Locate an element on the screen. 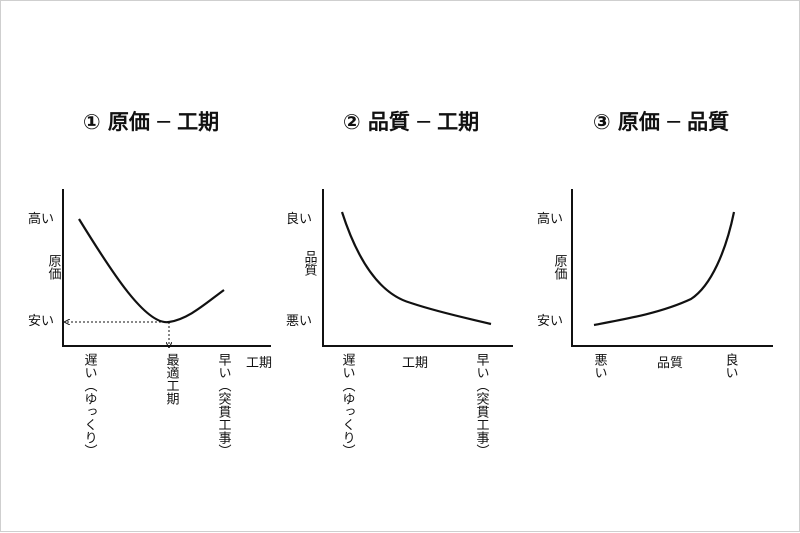  panel1-y-bottom-label: 安い is located at coordinates (41, 321).